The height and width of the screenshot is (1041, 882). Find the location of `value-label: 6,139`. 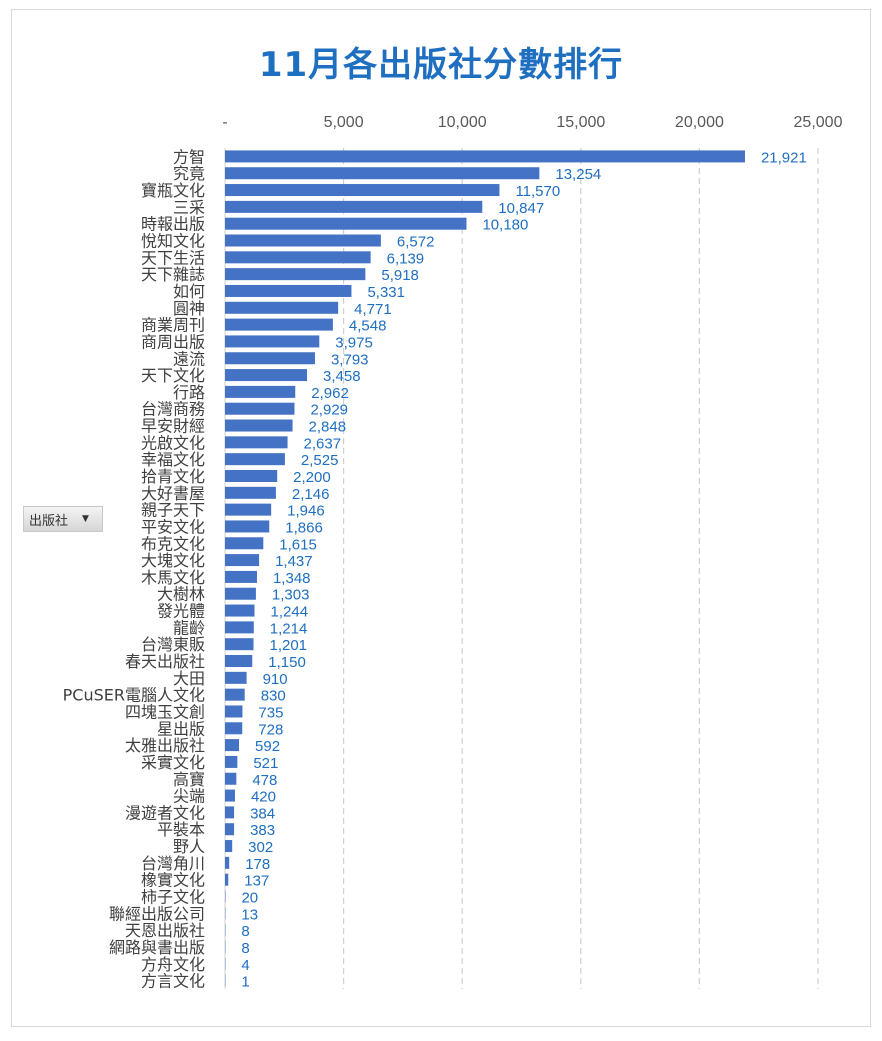

value-label: 6,139 is located at coordinates (406, 258).